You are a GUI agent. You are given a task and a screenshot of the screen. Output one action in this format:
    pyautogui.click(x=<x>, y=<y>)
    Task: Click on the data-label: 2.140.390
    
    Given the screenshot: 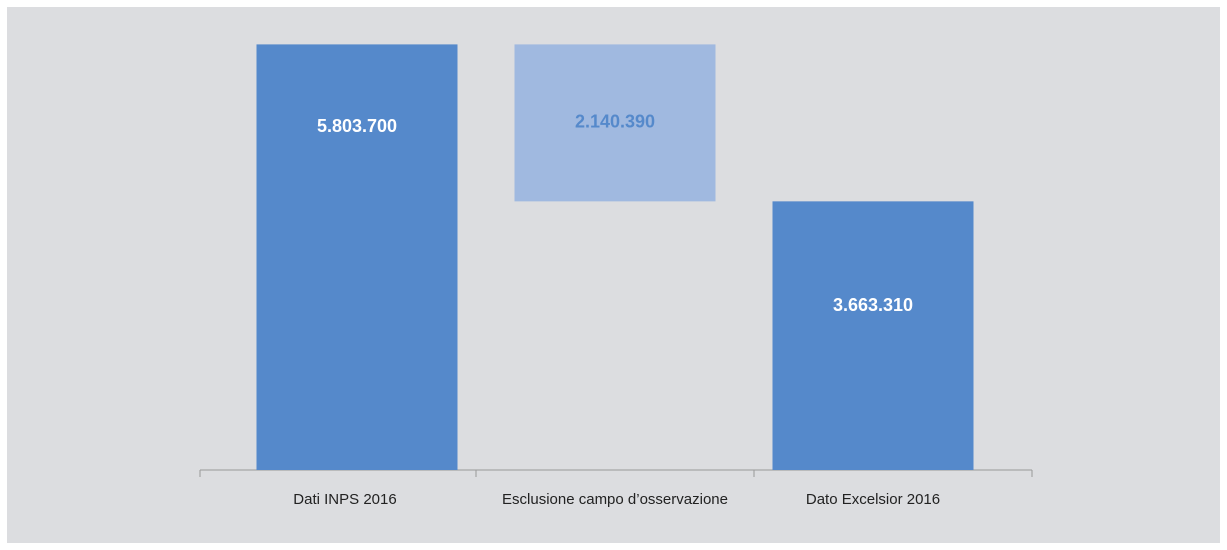 What is the action you would take?
    pyautogui.click(x=615, y=122)
    